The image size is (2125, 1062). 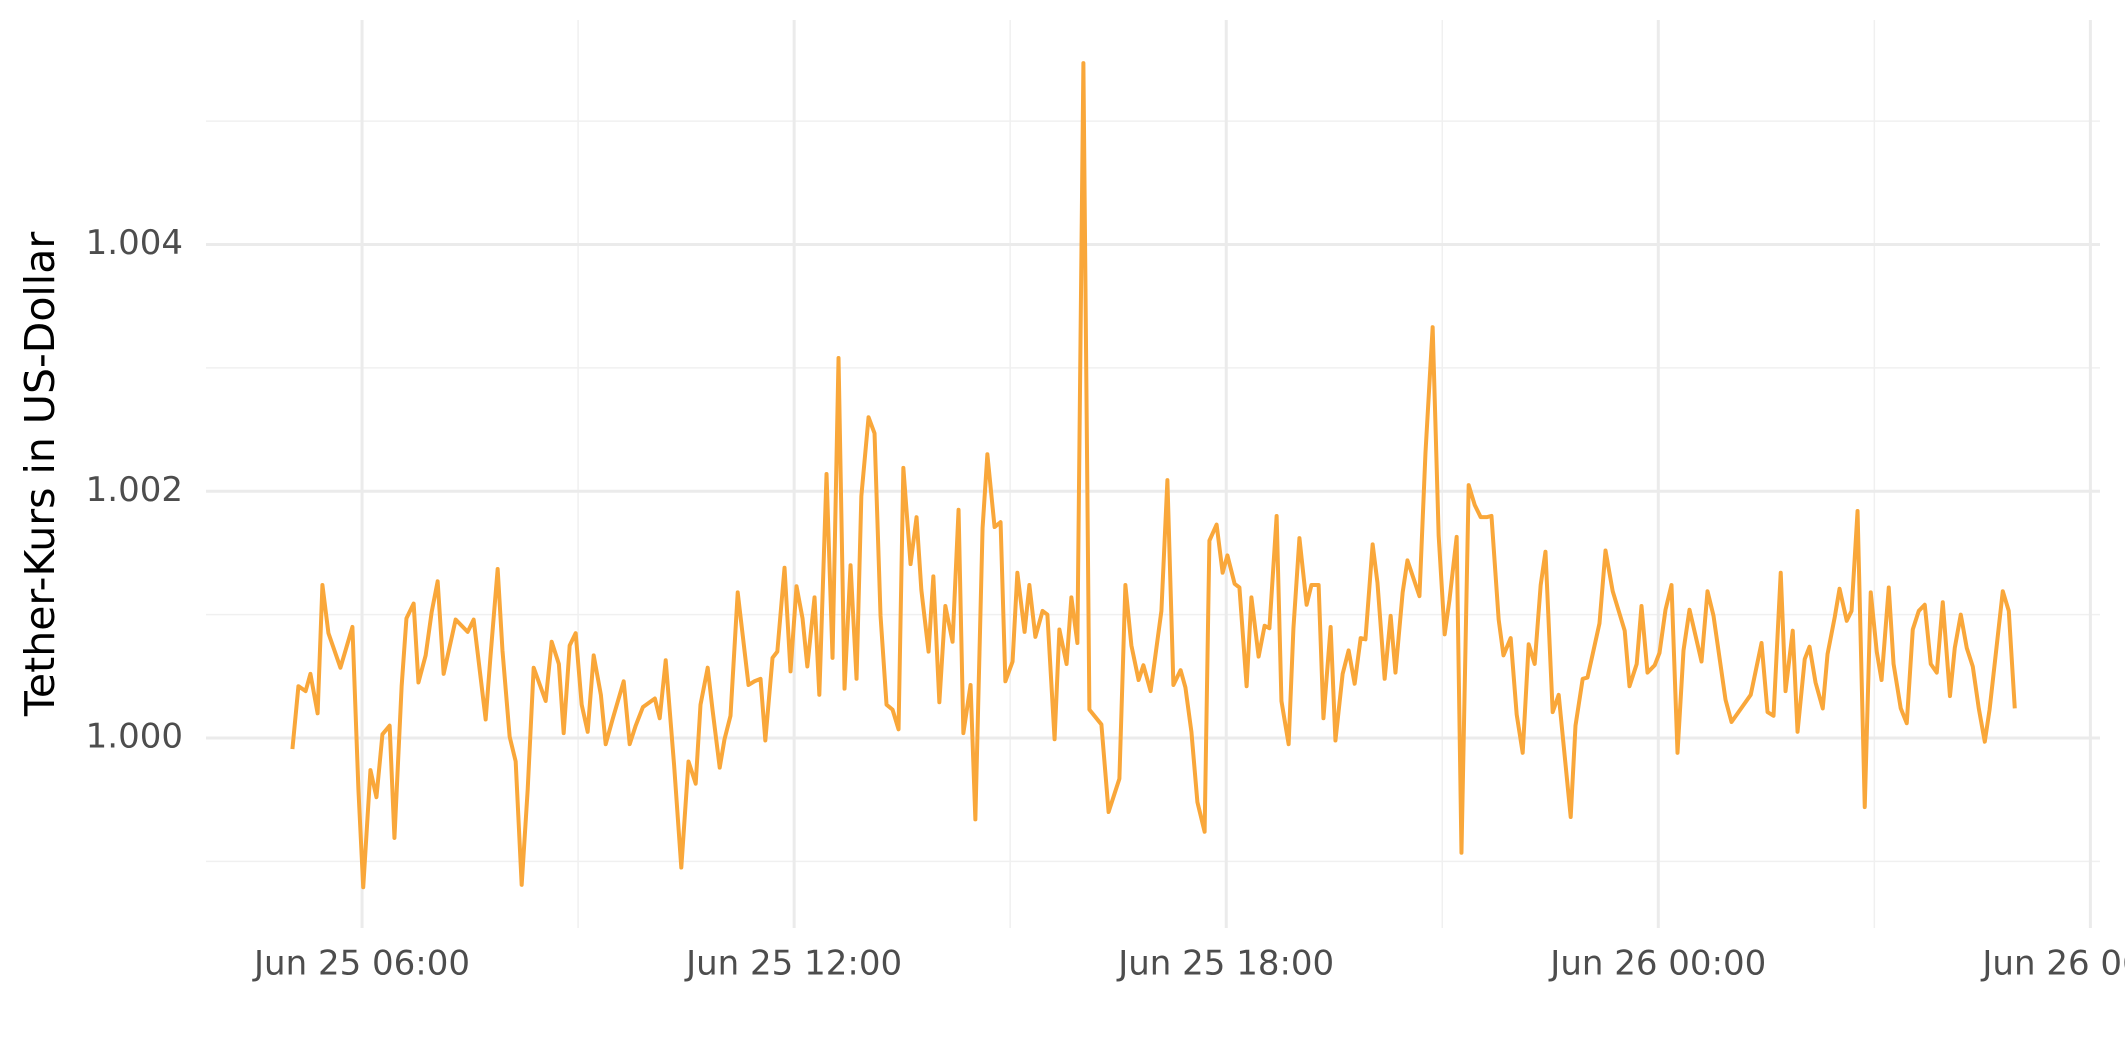 I want to click on y-tick-label: 1.002, so click(x=134, y=490).